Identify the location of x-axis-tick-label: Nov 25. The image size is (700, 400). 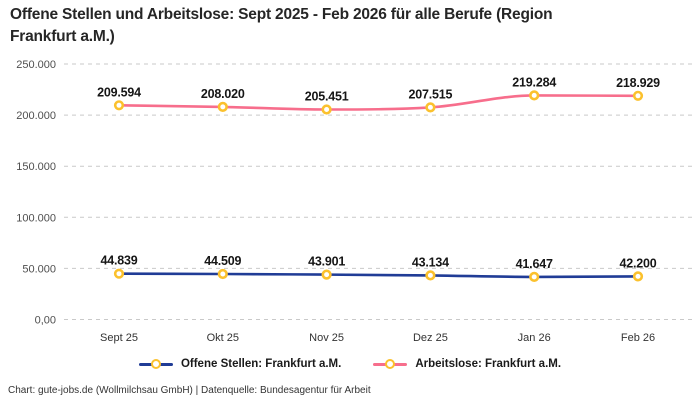
(326, 338).